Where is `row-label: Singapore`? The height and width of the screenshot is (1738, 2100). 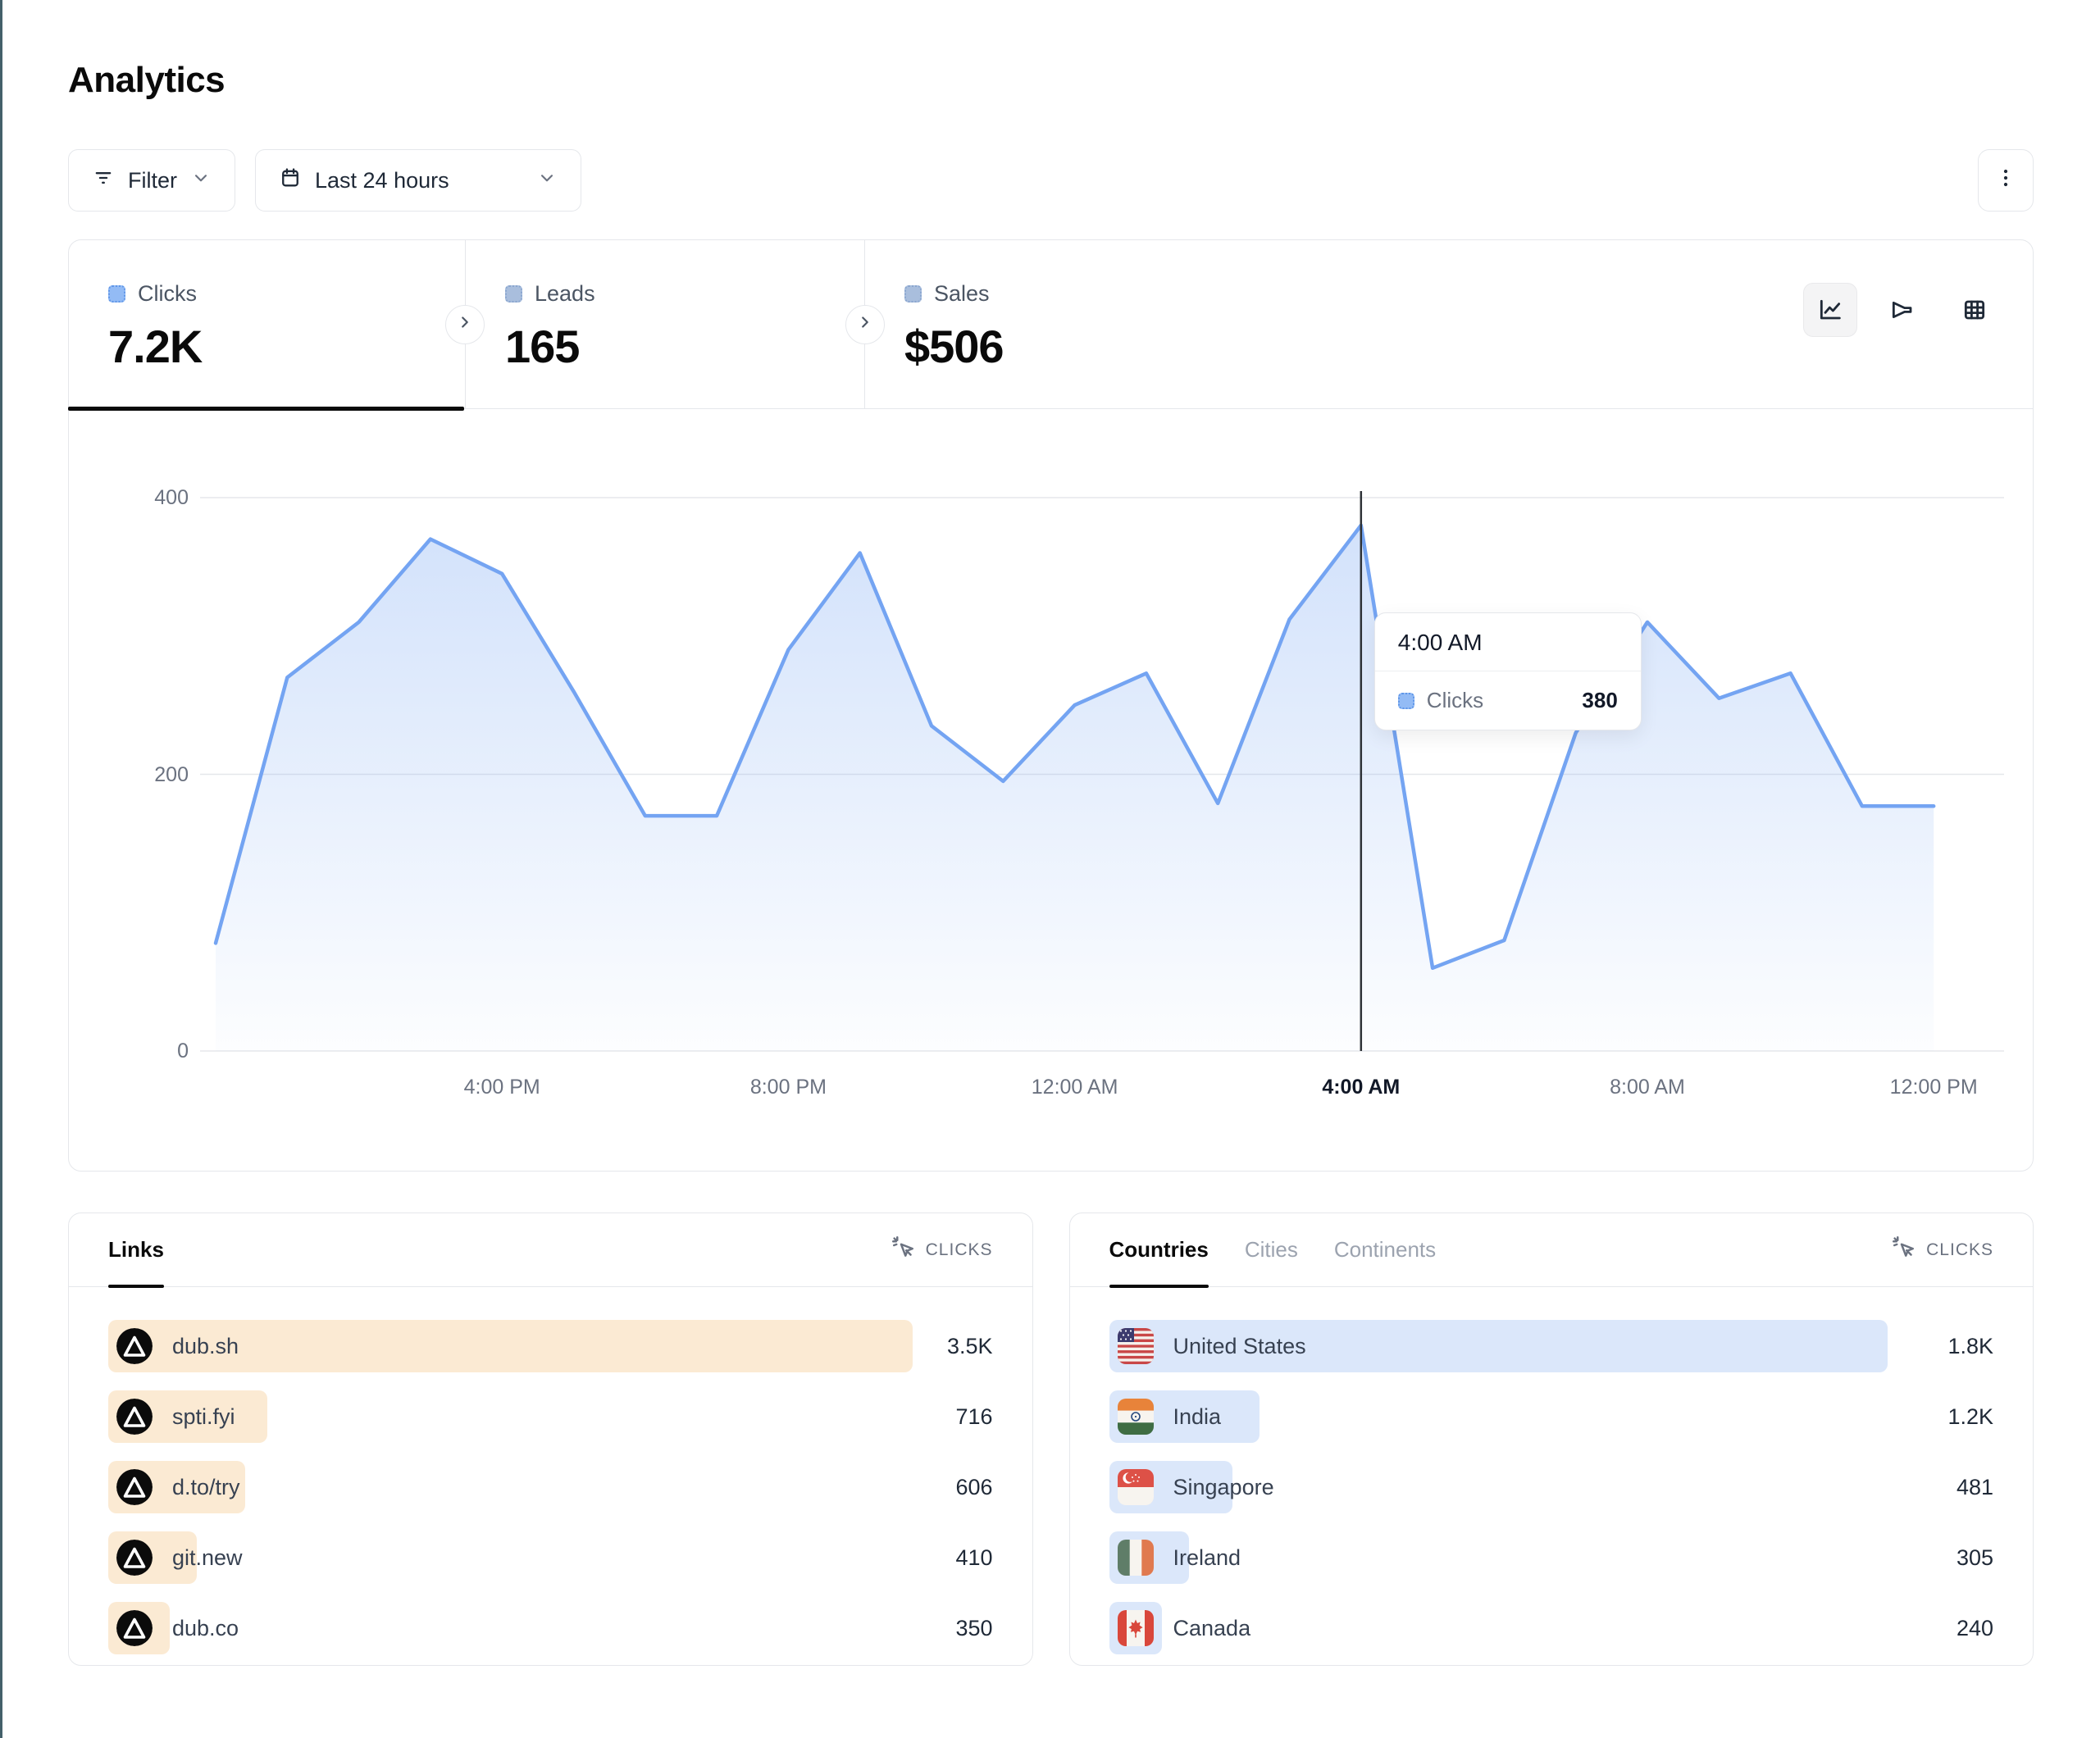
row-label: Singapore is located at coordinates (1223, 1486).